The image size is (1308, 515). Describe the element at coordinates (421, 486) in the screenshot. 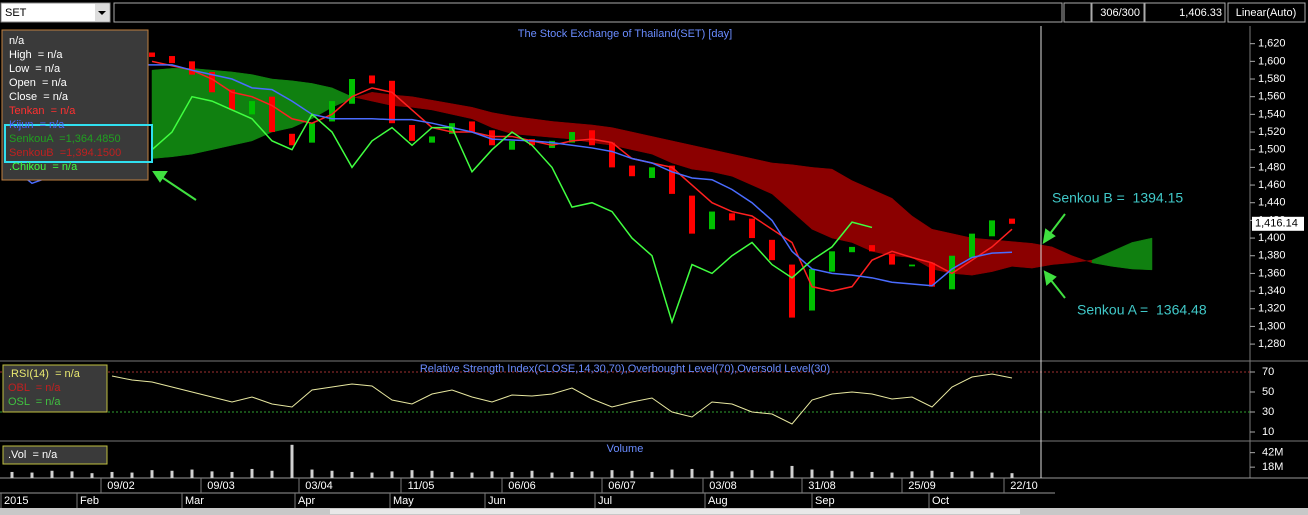

I see `date-label: 11/05` at that location.